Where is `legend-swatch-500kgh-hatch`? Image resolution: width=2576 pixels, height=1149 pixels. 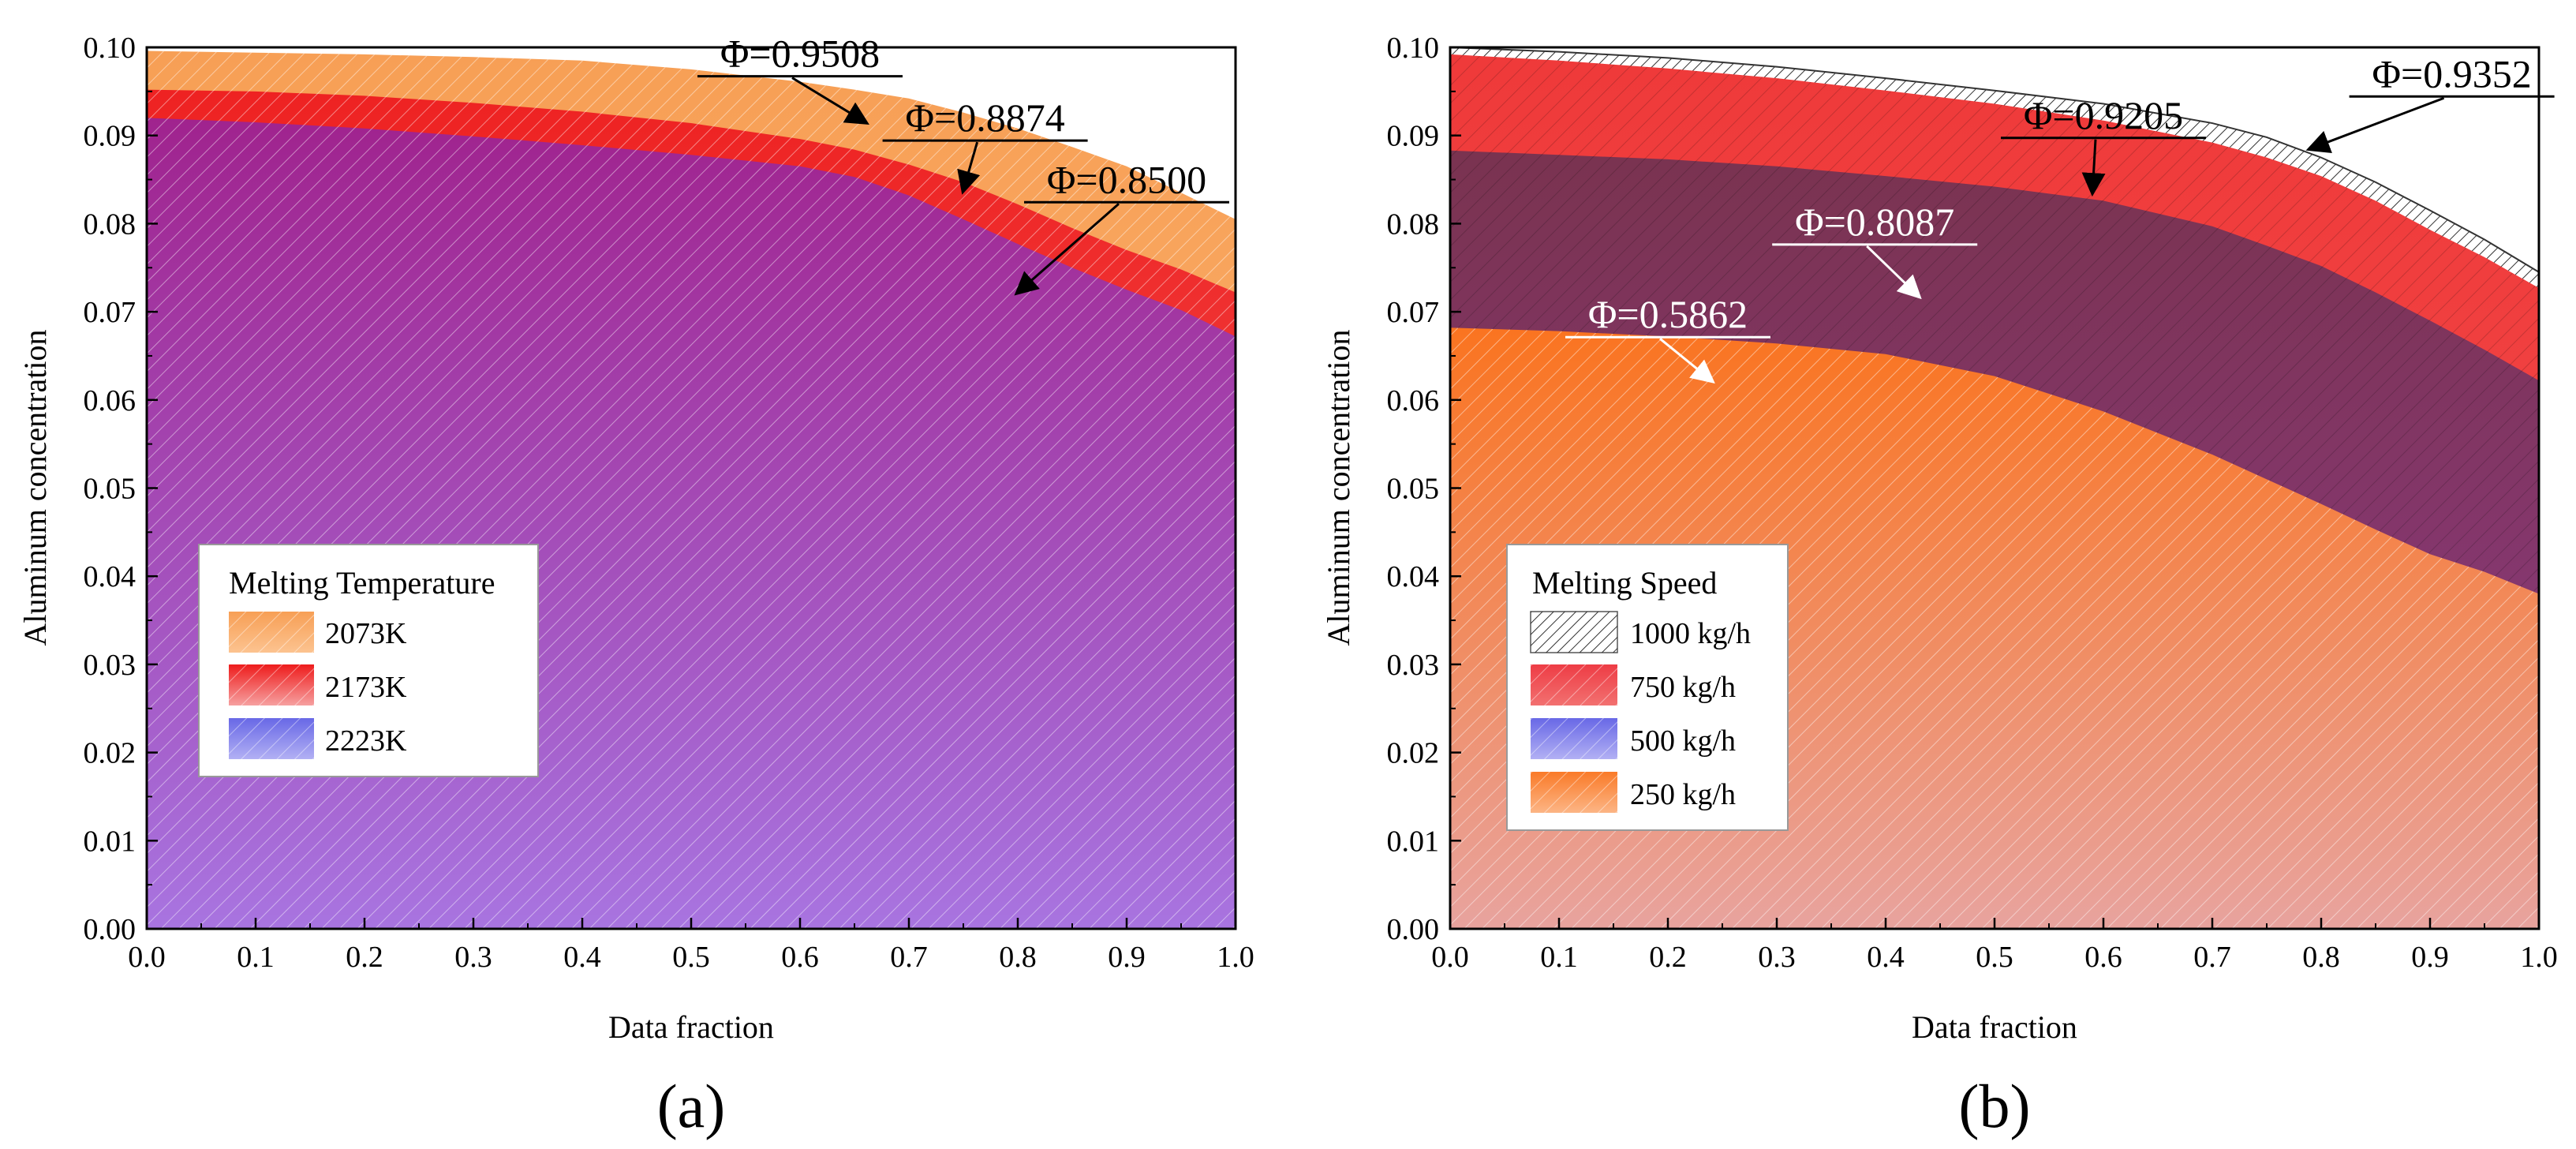
legend-swatch-500kgh-hatch is located at coordinates (1574, 738).